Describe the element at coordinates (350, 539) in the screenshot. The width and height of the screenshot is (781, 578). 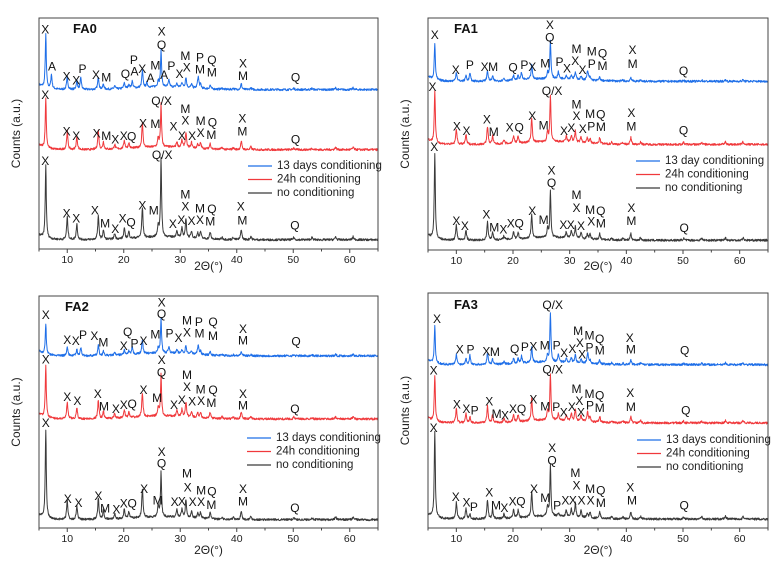
I see `x-tick-label: 60` at that location.